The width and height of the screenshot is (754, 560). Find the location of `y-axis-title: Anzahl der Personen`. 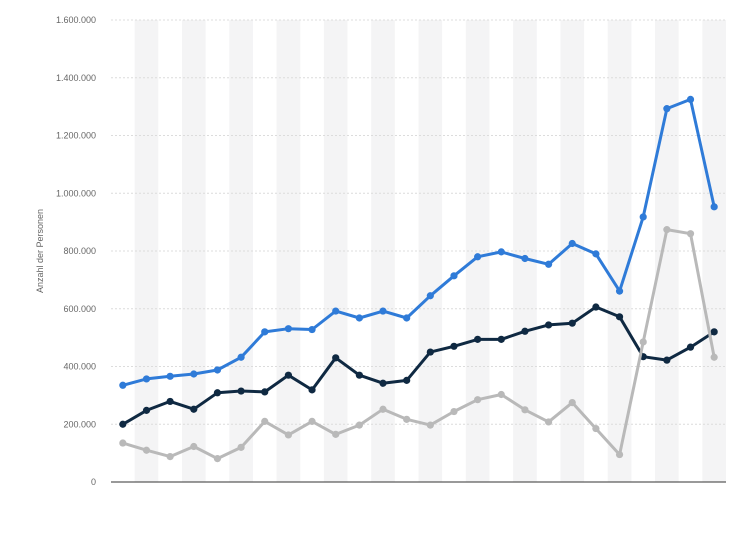

y-axis-title: Anzahl der Personen is located at coordinates (40, 251).